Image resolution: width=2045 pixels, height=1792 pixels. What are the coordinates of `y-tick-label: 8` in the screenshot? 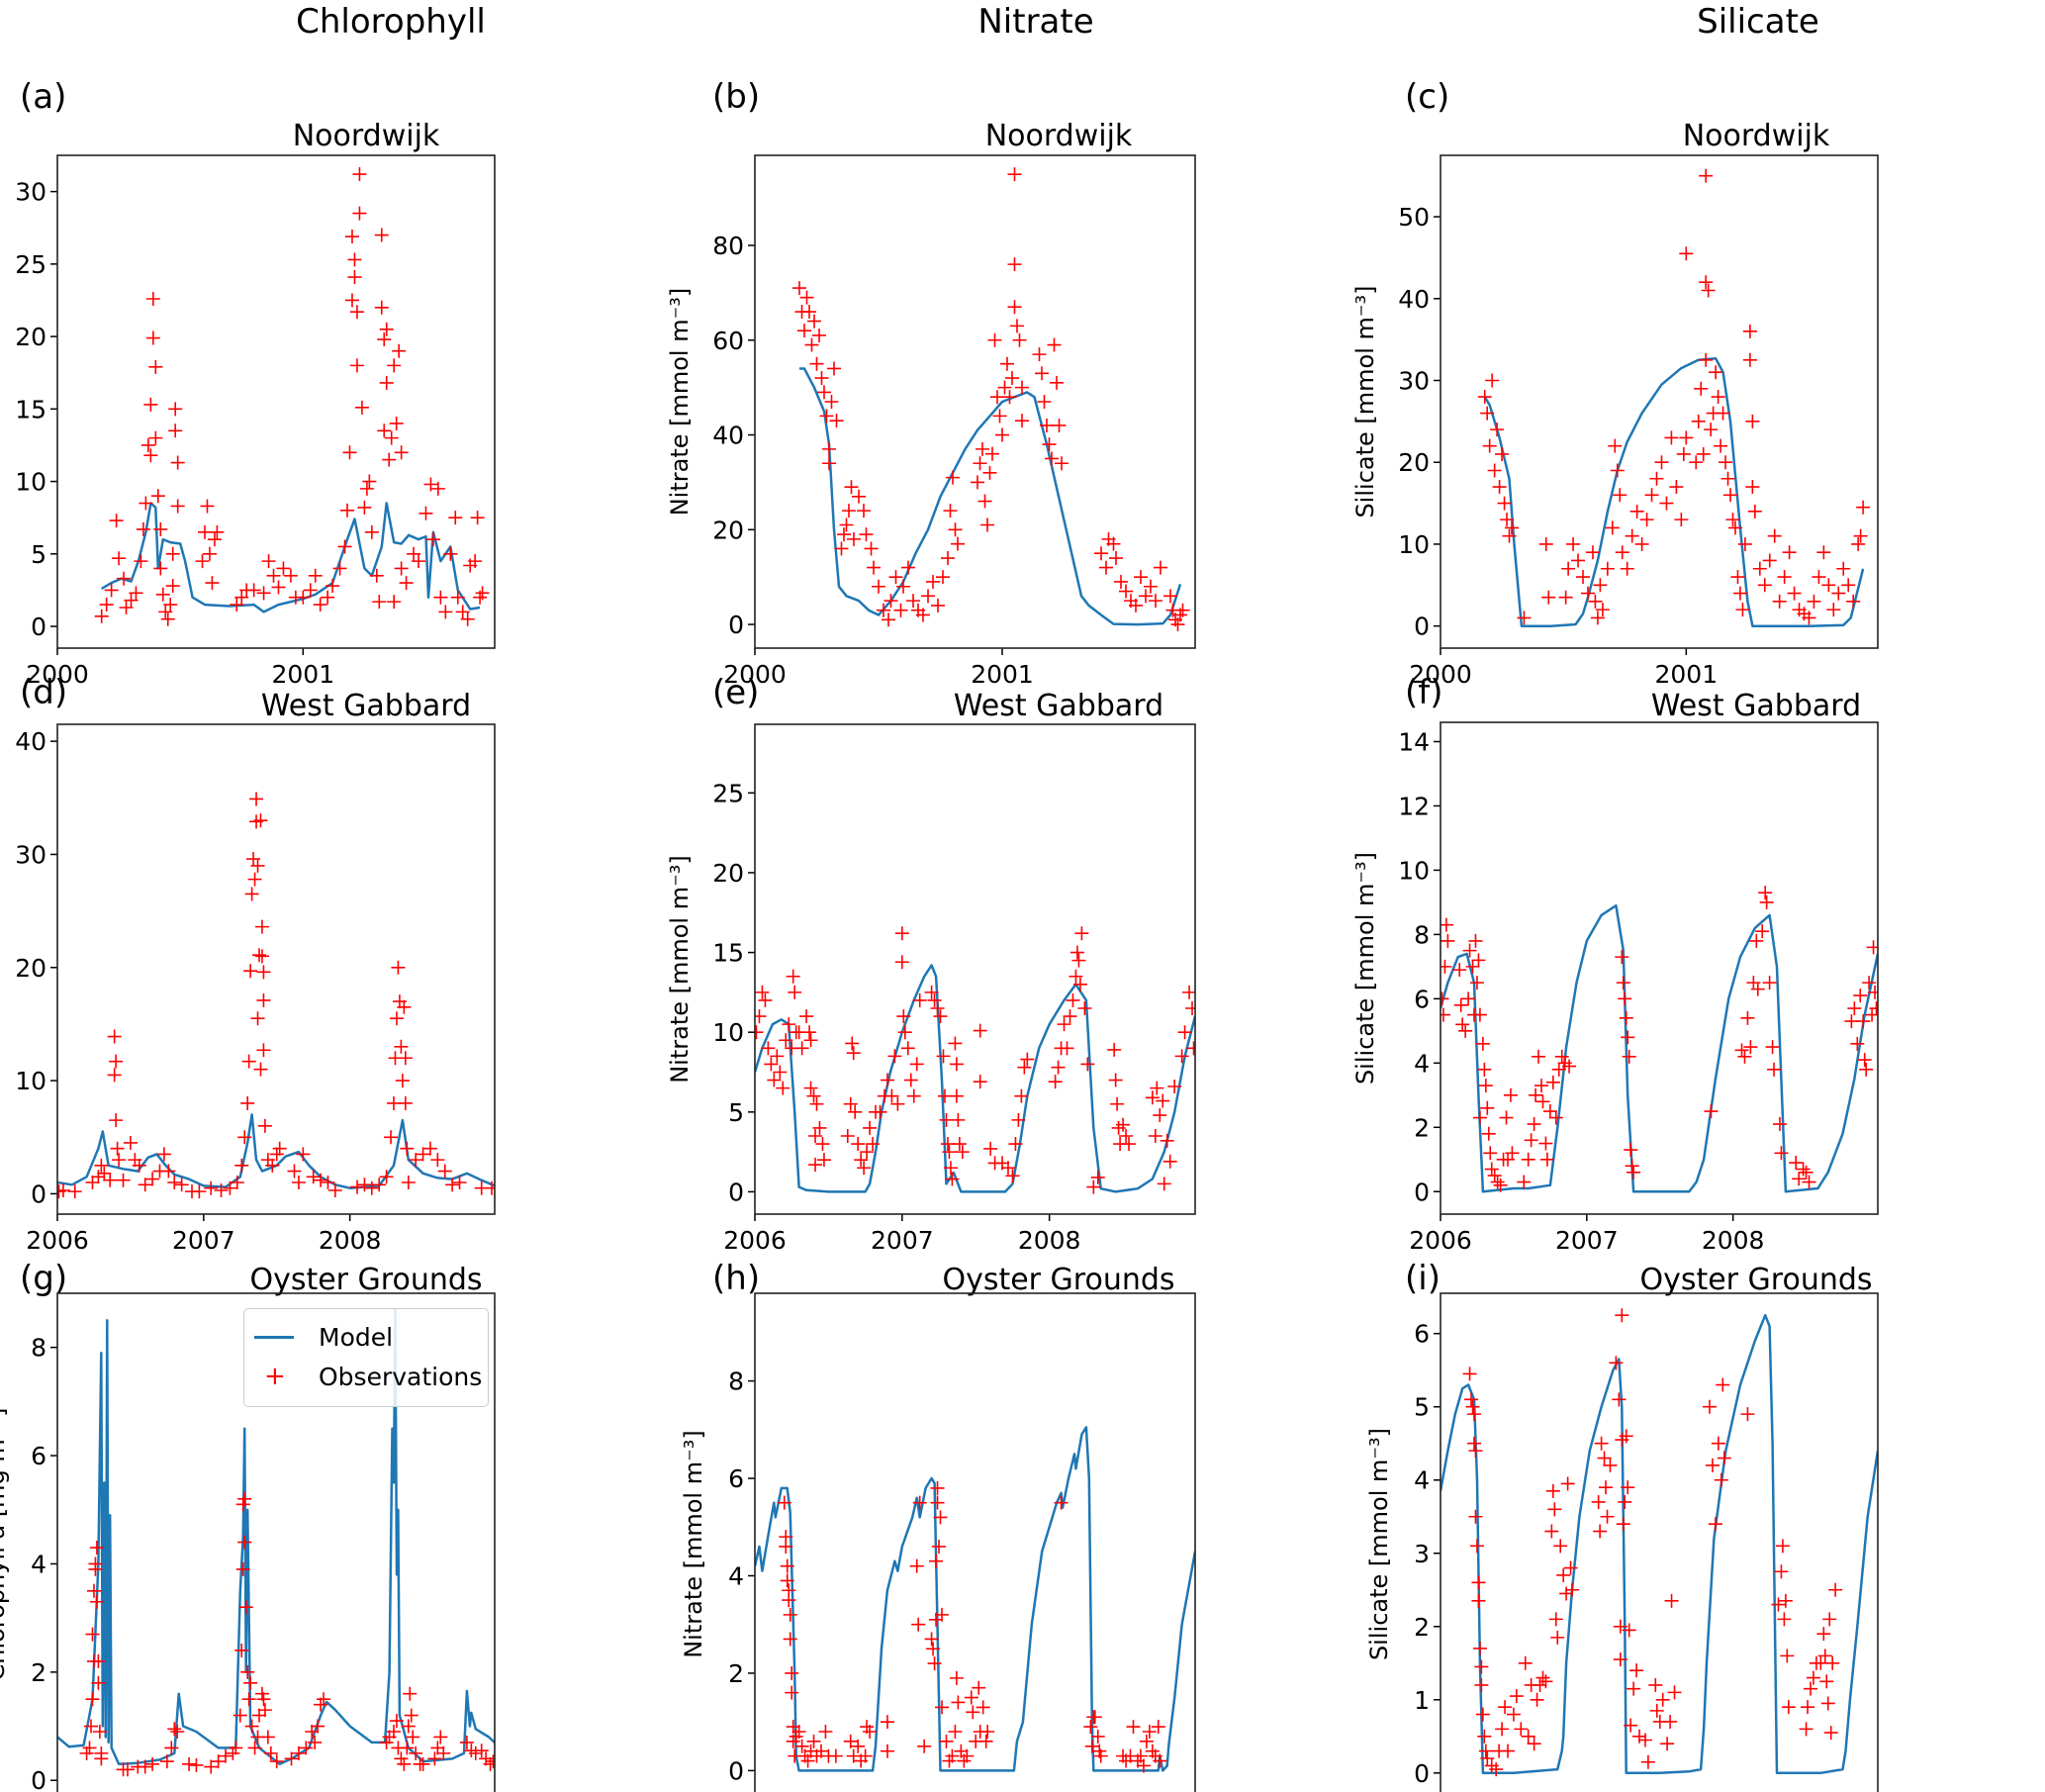 It's located at (736, 1382).